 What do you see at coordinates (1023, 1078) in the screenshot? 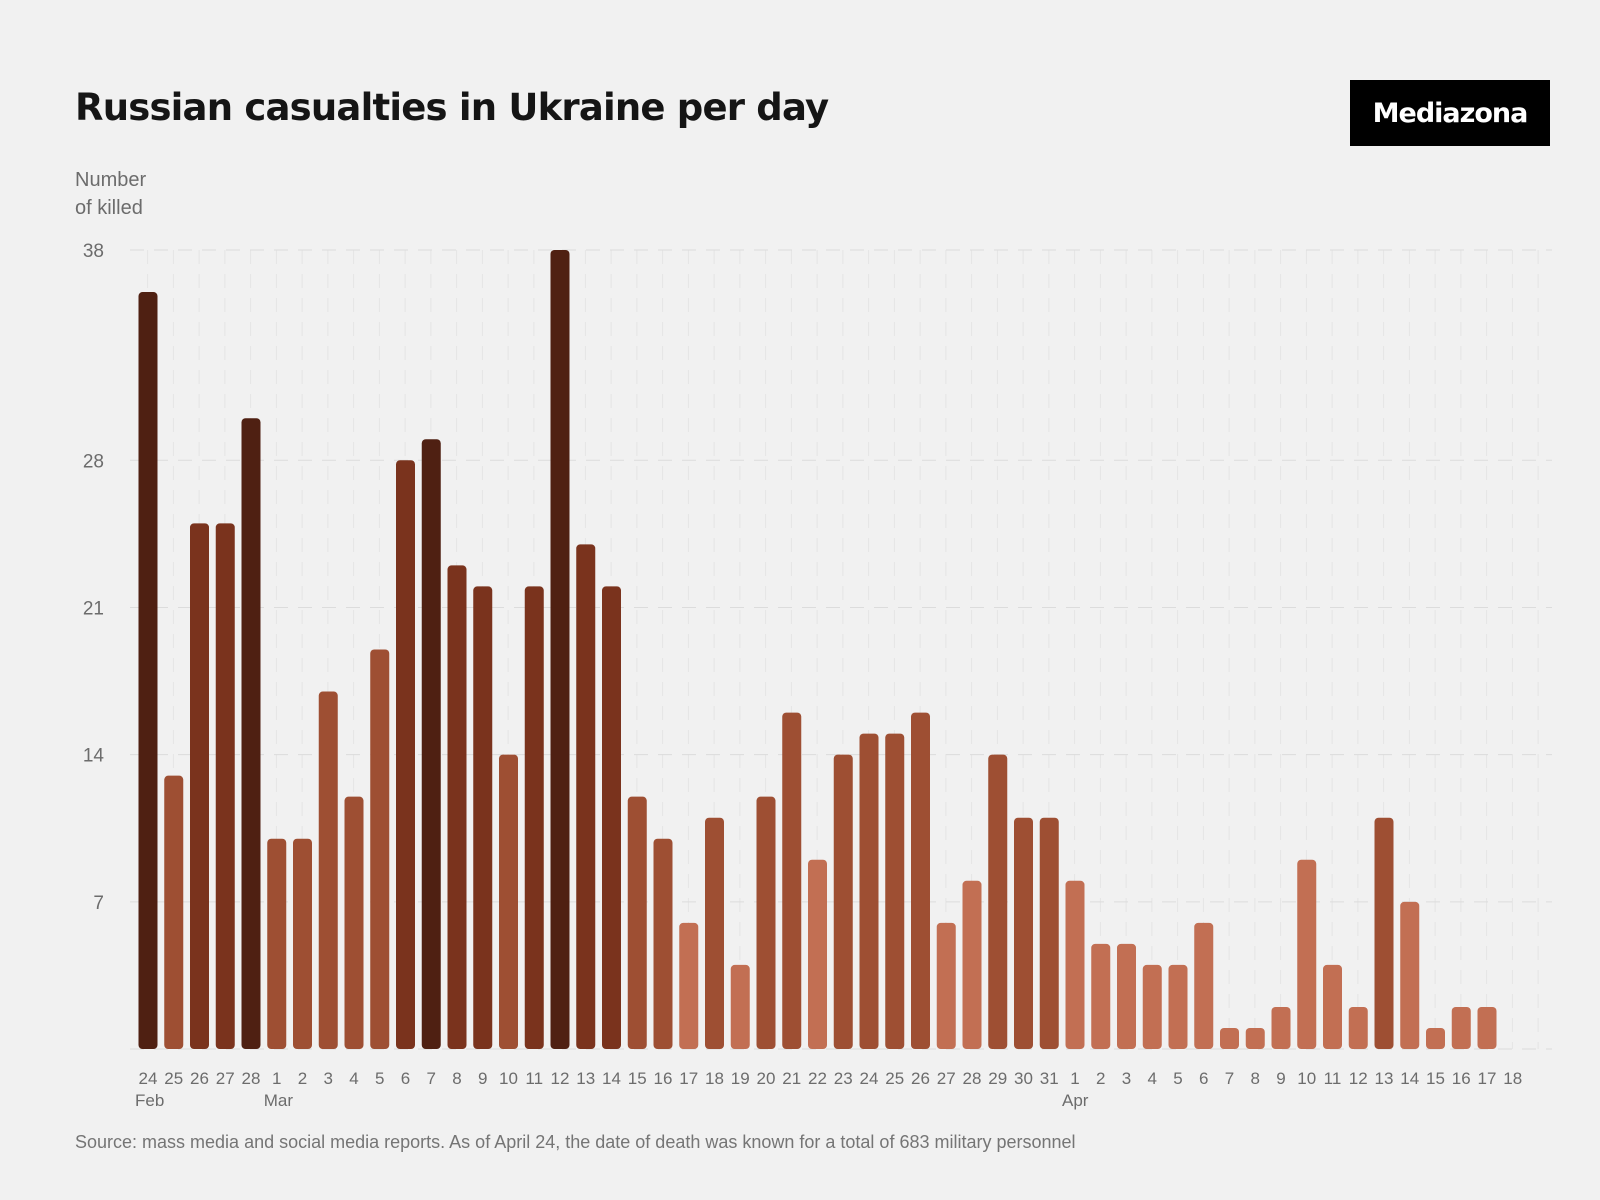
I see `x-tick-label: 30` at bounding box center [1023, 1078].